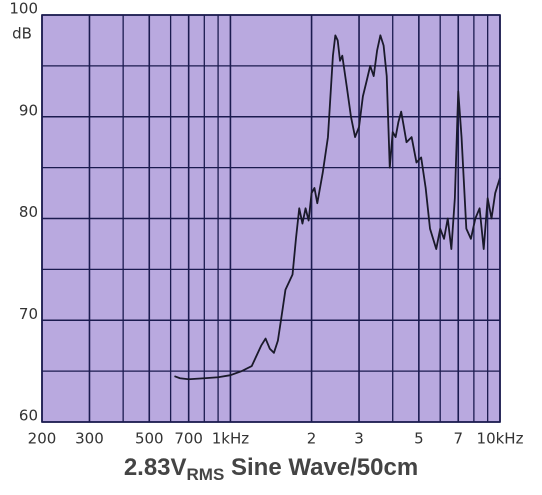 Image resolution: width=542 pixels, height=495 pixels. Describe the element at coordinates (155, 467) in the screenshot. I see `title-main: 2.83V` at that location.